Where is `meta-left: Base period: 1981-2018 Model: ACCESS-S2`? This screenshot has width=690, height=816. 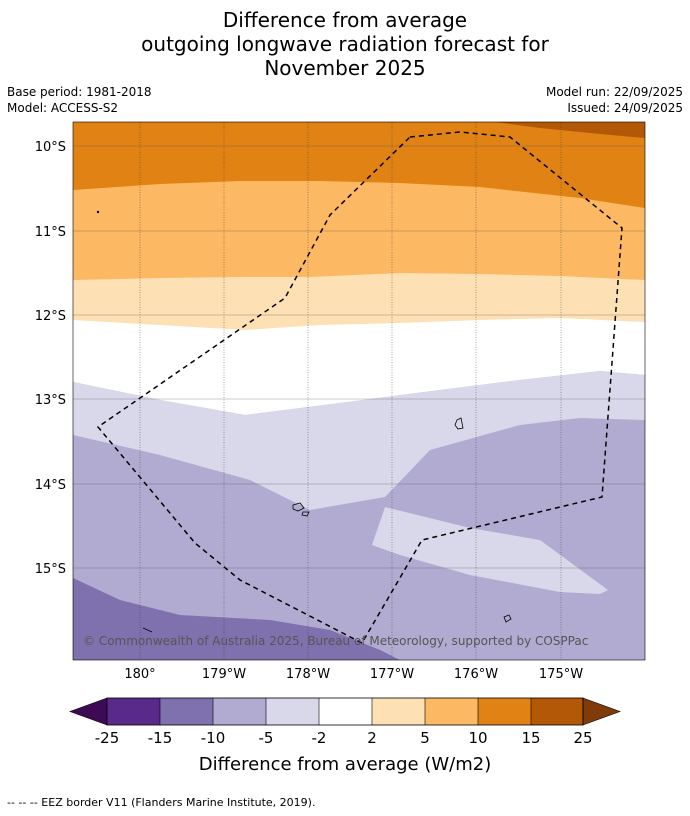
meta-left: Base period: 1981-2018 Model: ACCESS-S2 is located at coordinates (79, 100).